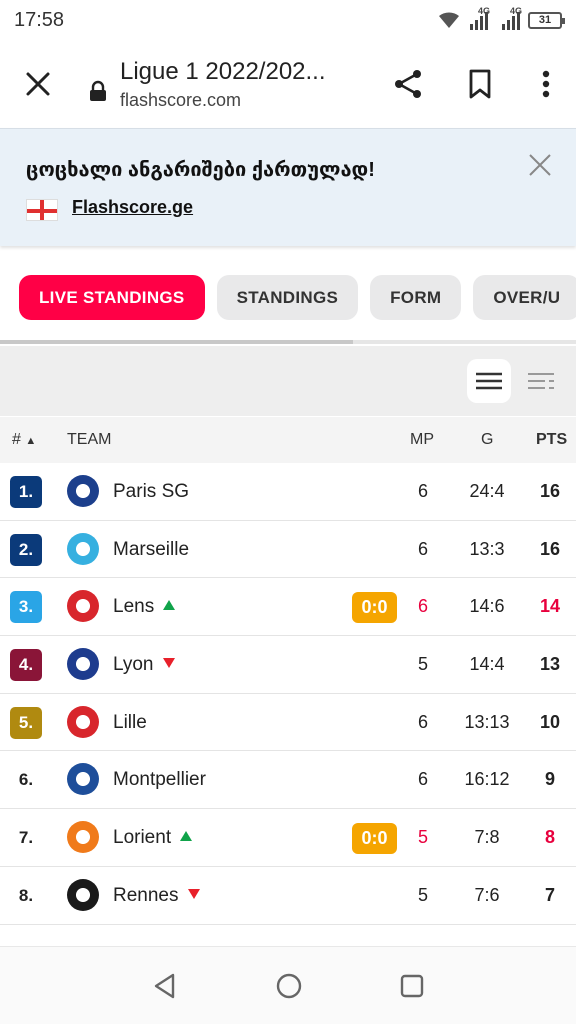 This screenshot has height=1024, width=576. What do you see at coordinates (200, 170) in the screenshot?
I see `banner-text: ცოცხალი ანგარიშები ქართულად!` at bounding box center [200, 170].